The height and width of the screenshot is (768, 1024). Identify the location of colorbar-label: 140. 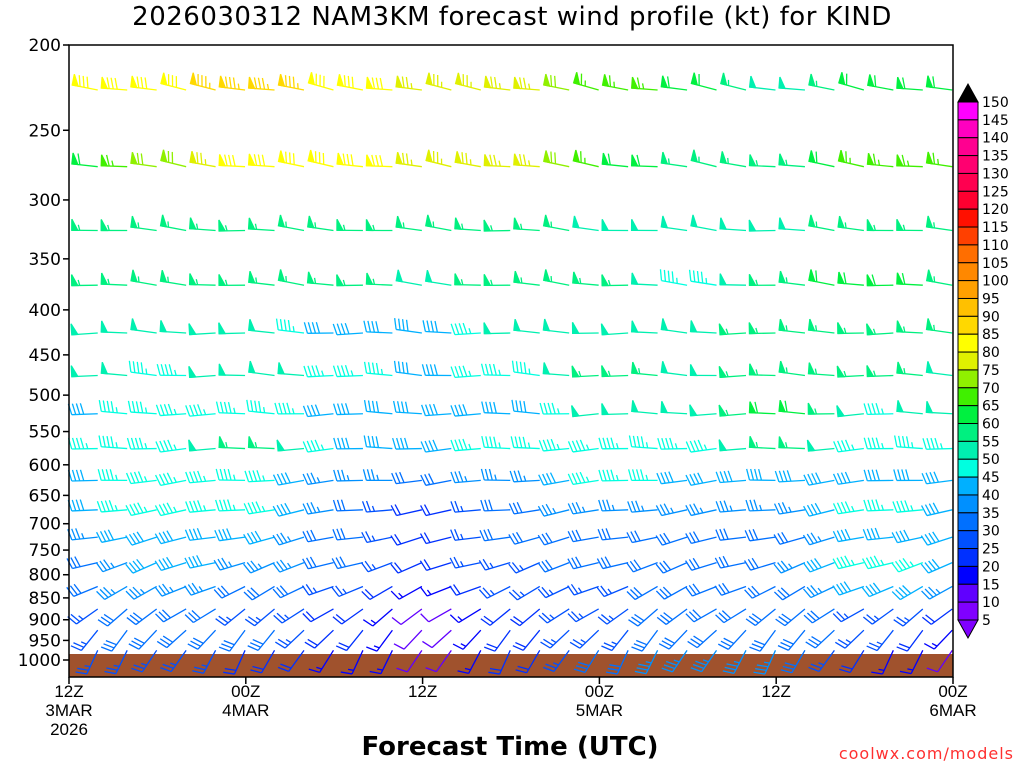
(995, 139).